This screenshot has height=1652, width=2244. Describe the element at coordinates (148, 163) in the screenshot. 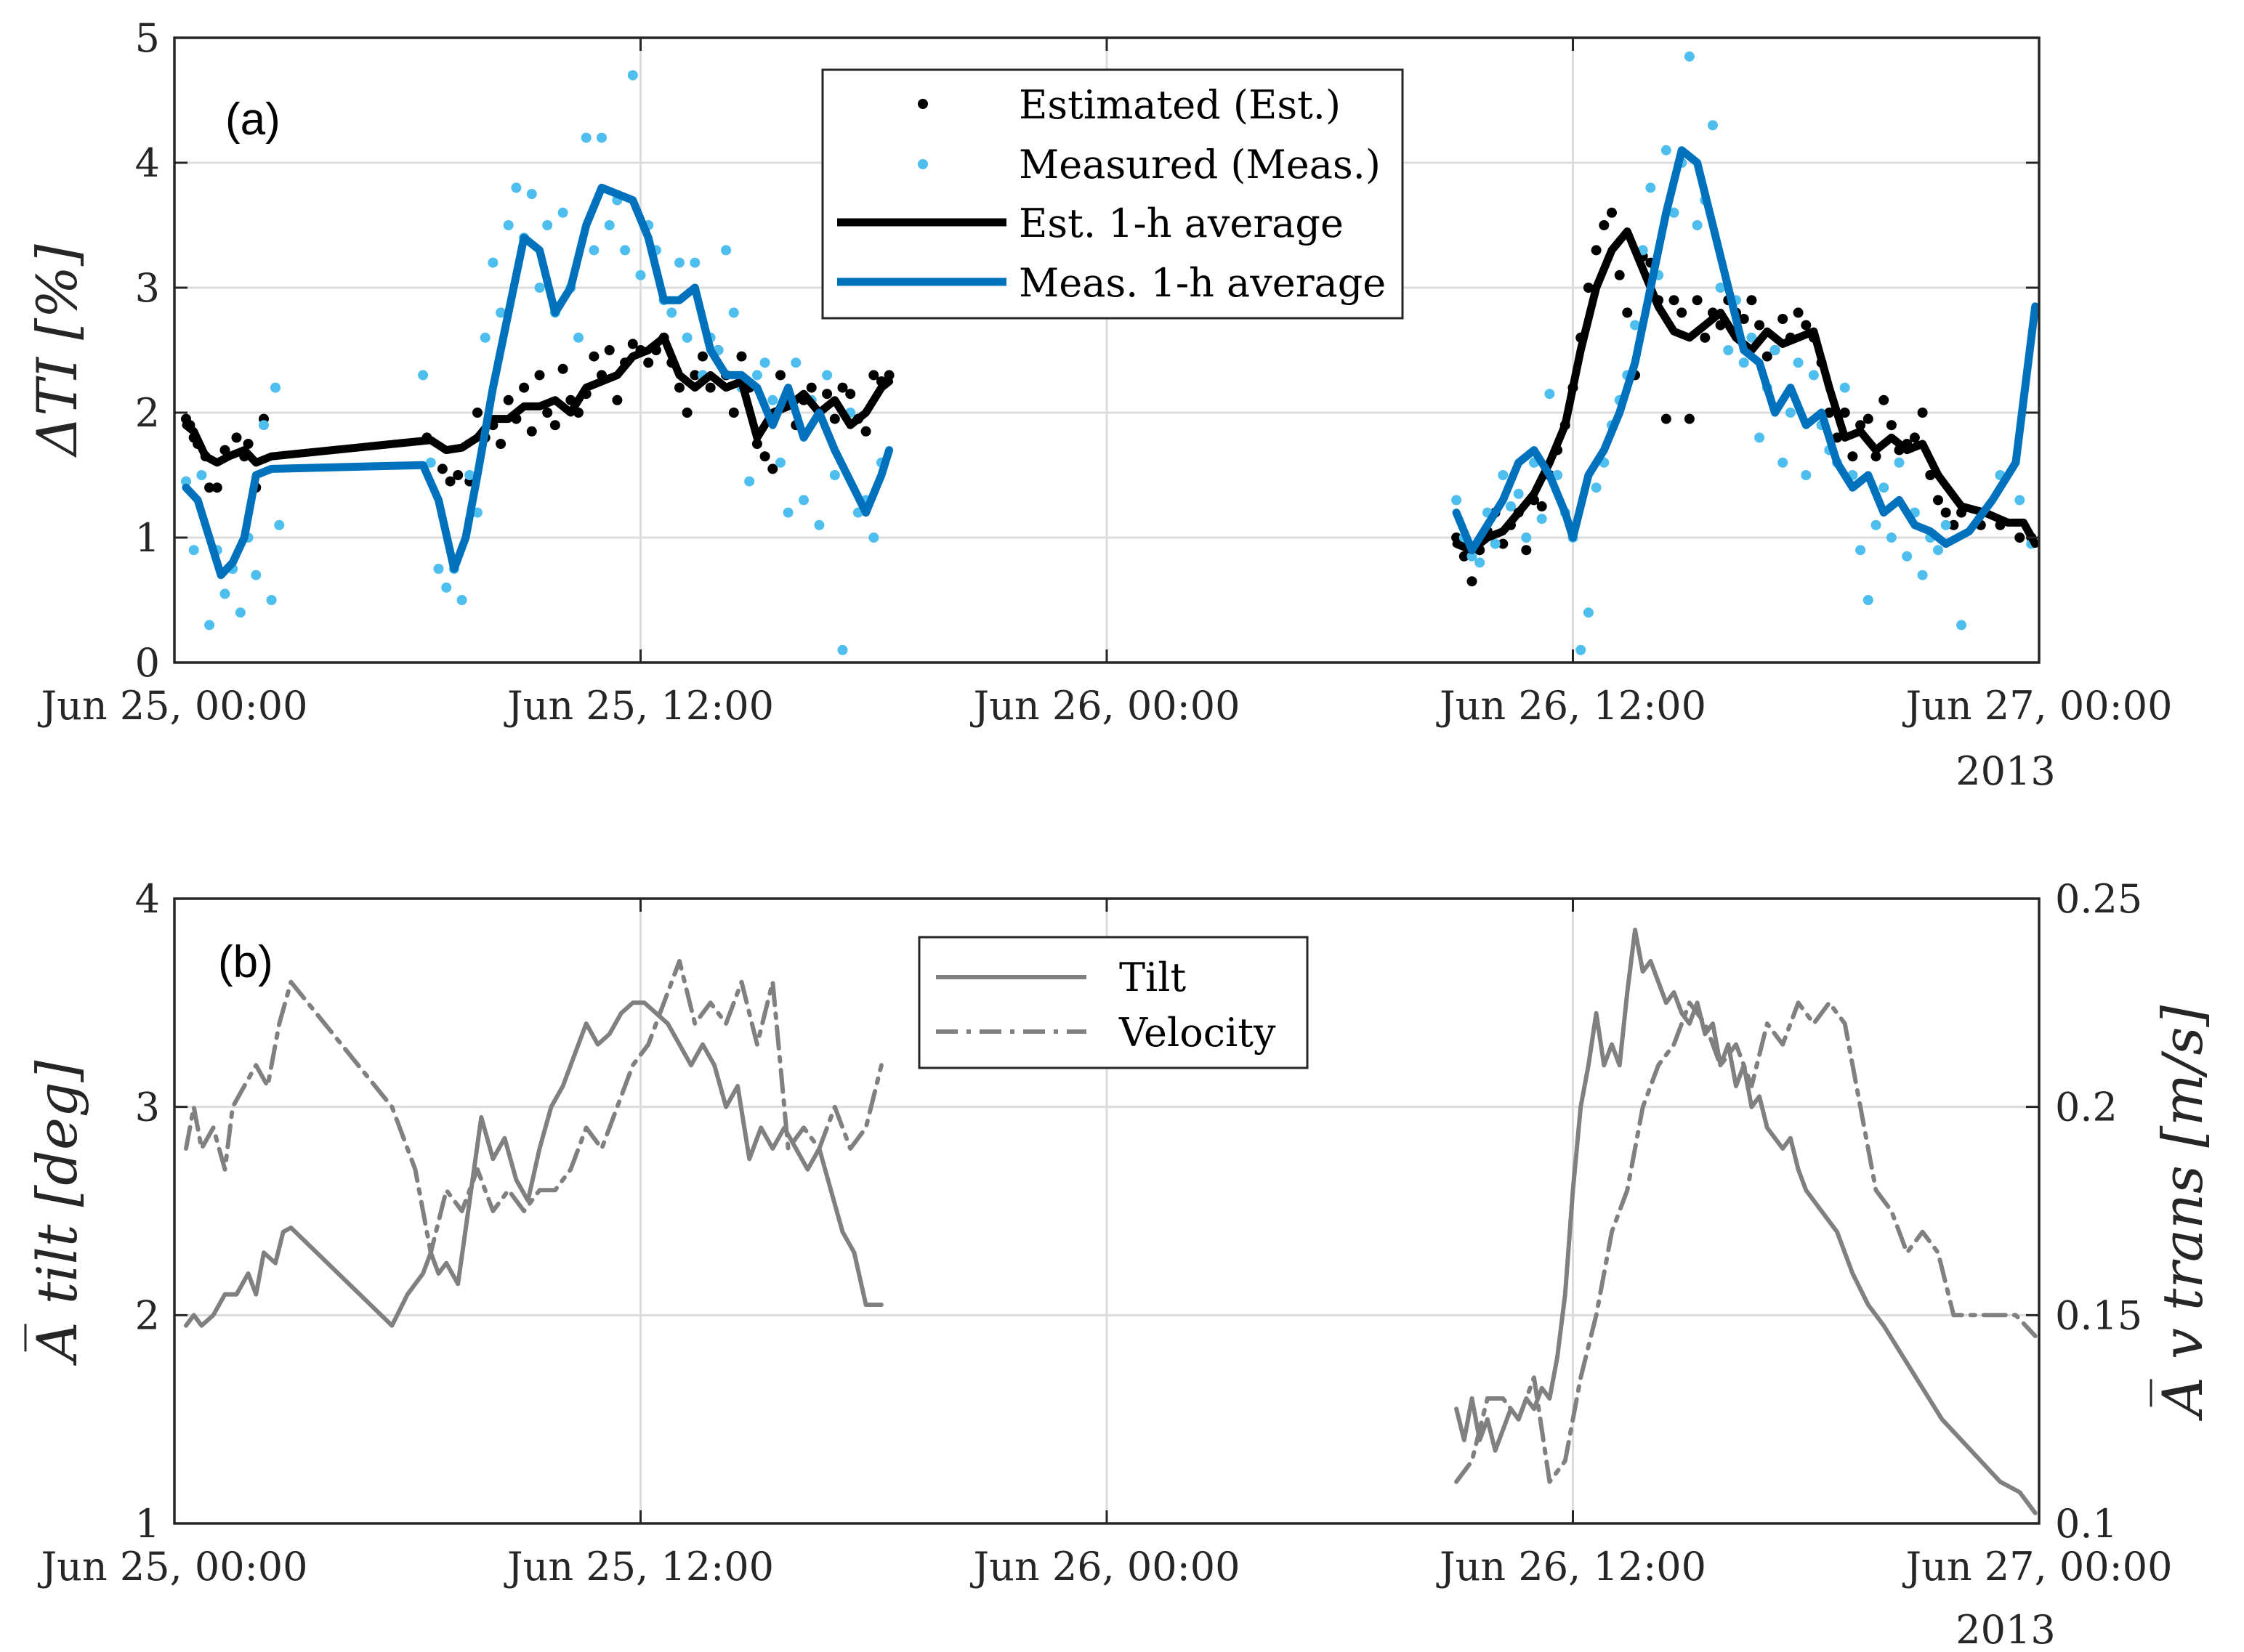

I see `y-tick-label: 4` at that location.